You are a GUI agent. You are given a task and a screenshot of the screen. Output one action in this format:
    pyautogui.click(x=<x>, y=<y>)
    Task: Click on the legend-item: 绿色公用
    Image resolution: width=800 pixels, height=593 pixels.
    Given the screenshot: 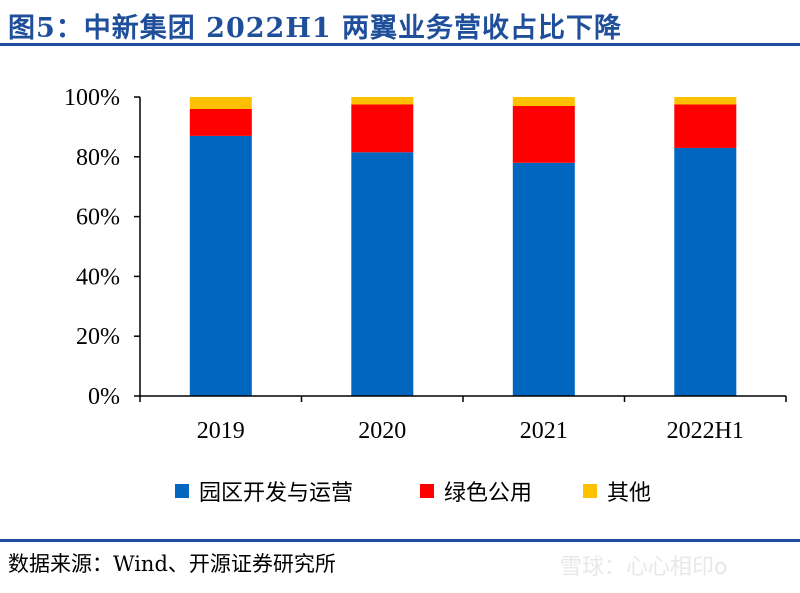 What is the action you would take?
    pyautogui.click(x=476, y=491)
    